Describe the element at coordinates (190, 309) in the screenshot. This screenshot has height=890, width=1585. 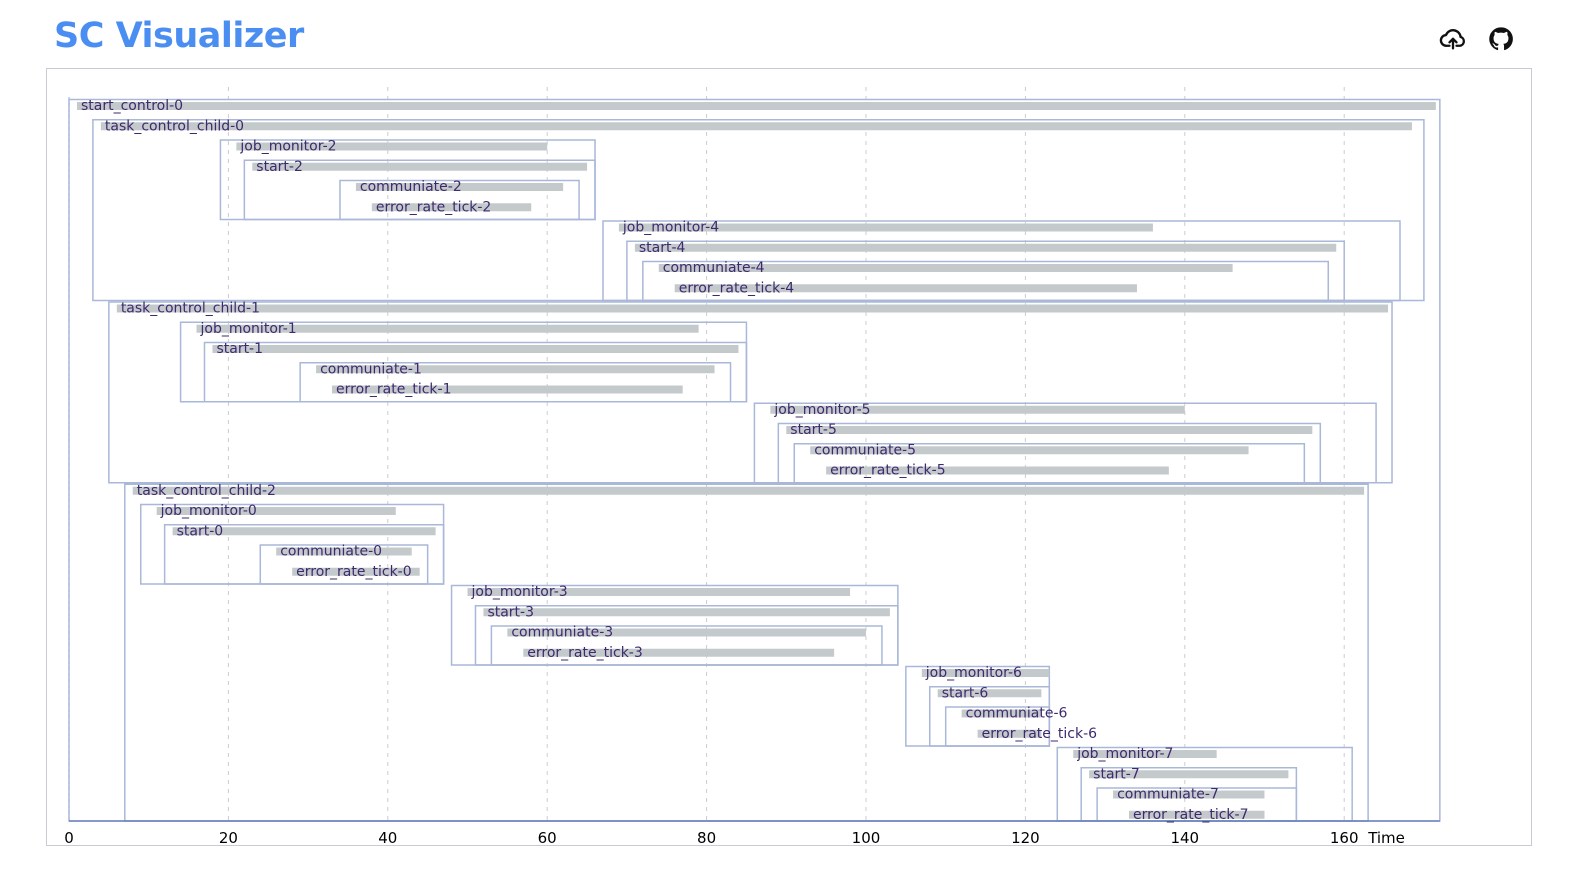
I see `span-label: task_control_child-1` at that location.